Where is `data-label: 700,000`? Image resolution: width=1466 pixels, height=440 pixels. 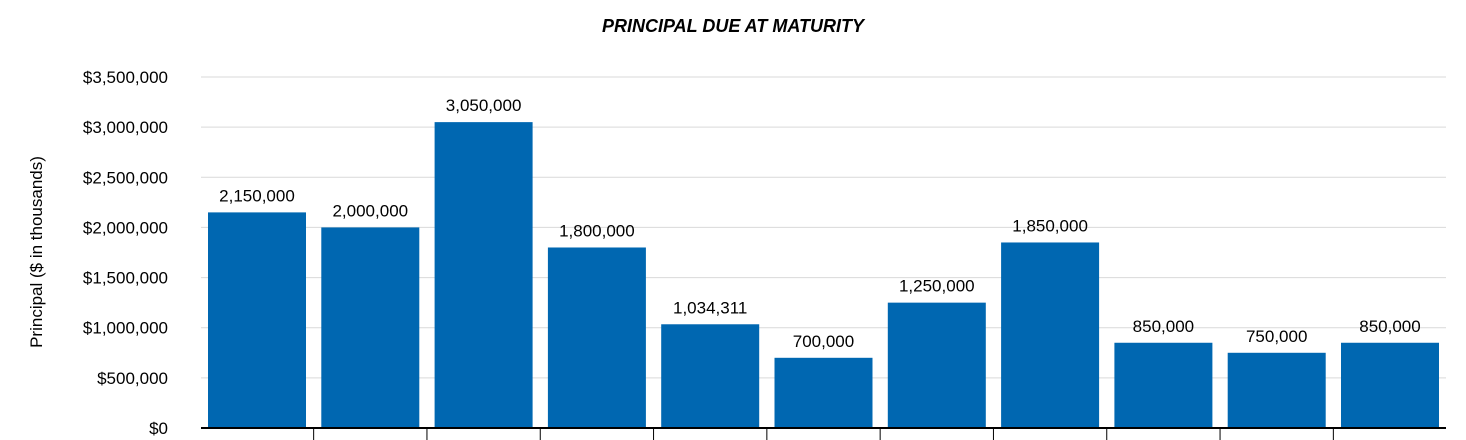
data-label: 700,000 is located at coordinates (823, 341).